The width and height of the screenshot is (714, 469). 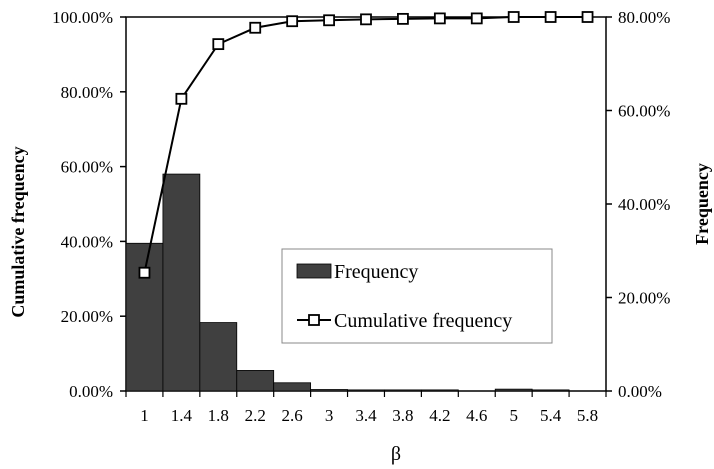 What do you see at coordinates (82, 17) in the screenshot?
I see `y-left-tick-label: 100.00%` at bounding box center [82, 17].